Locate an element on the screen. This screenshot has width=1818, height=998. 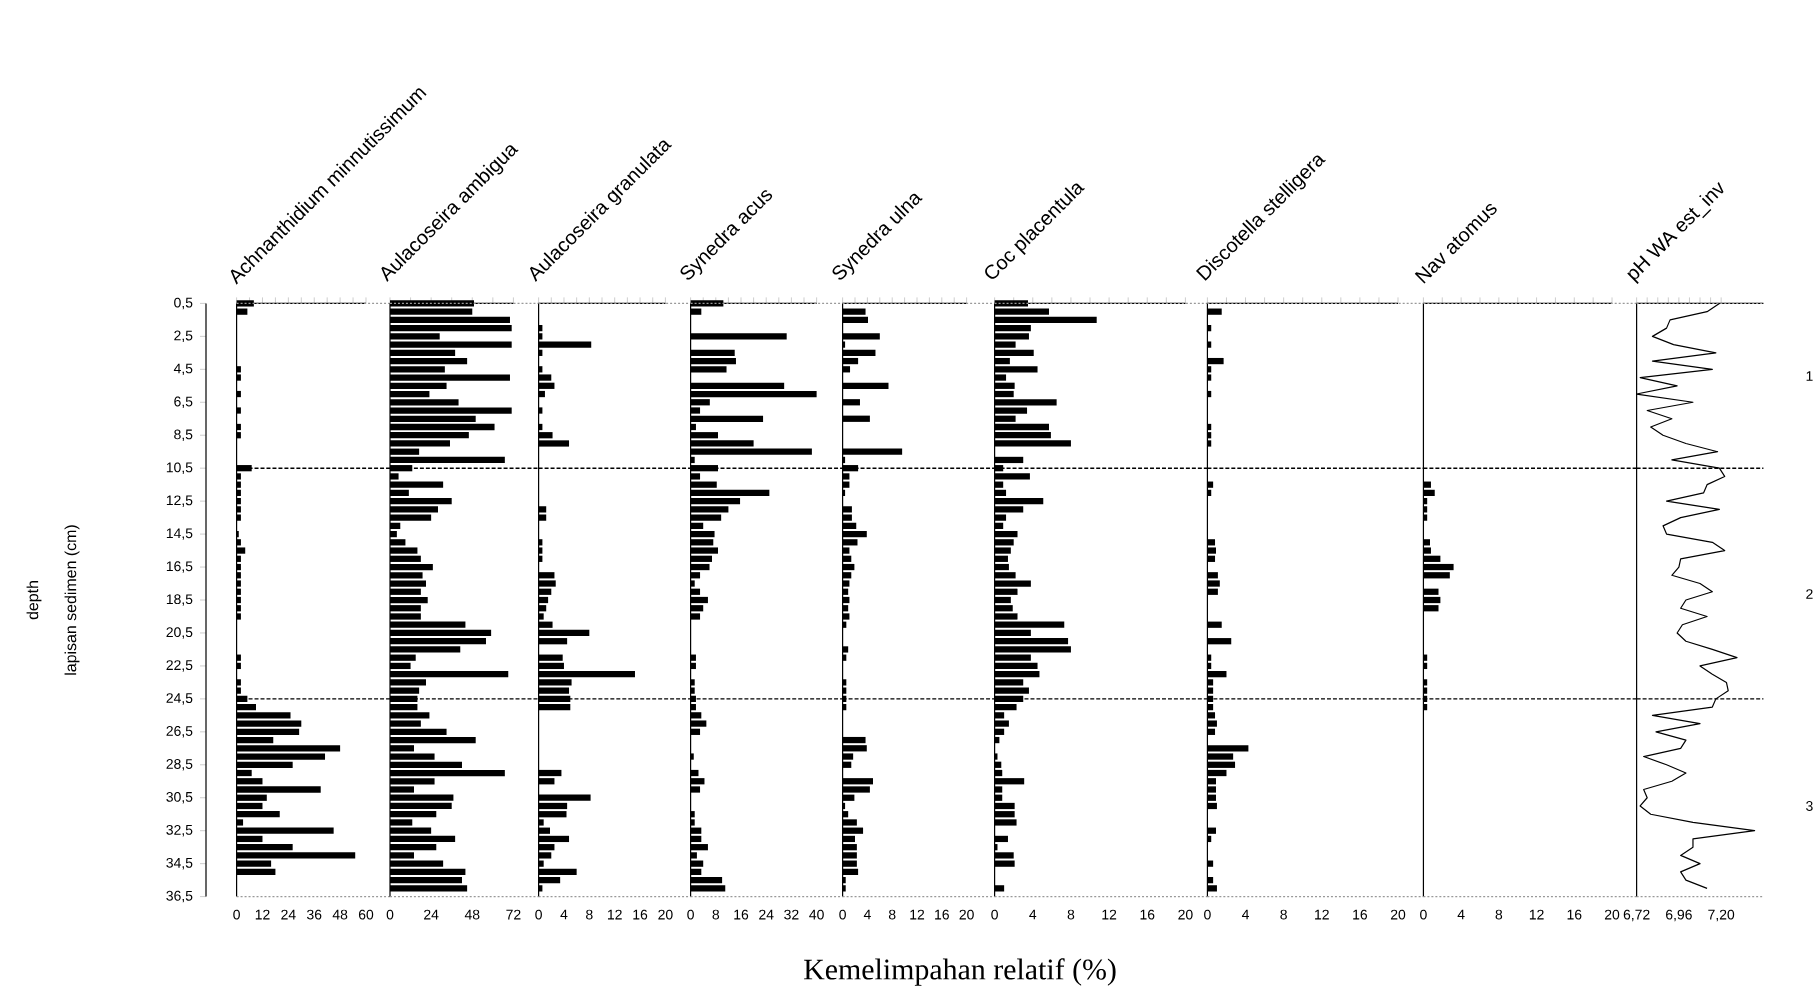
x-axis-title: Kemelimpahan relatif (%) is located at coordinates (960, 972).